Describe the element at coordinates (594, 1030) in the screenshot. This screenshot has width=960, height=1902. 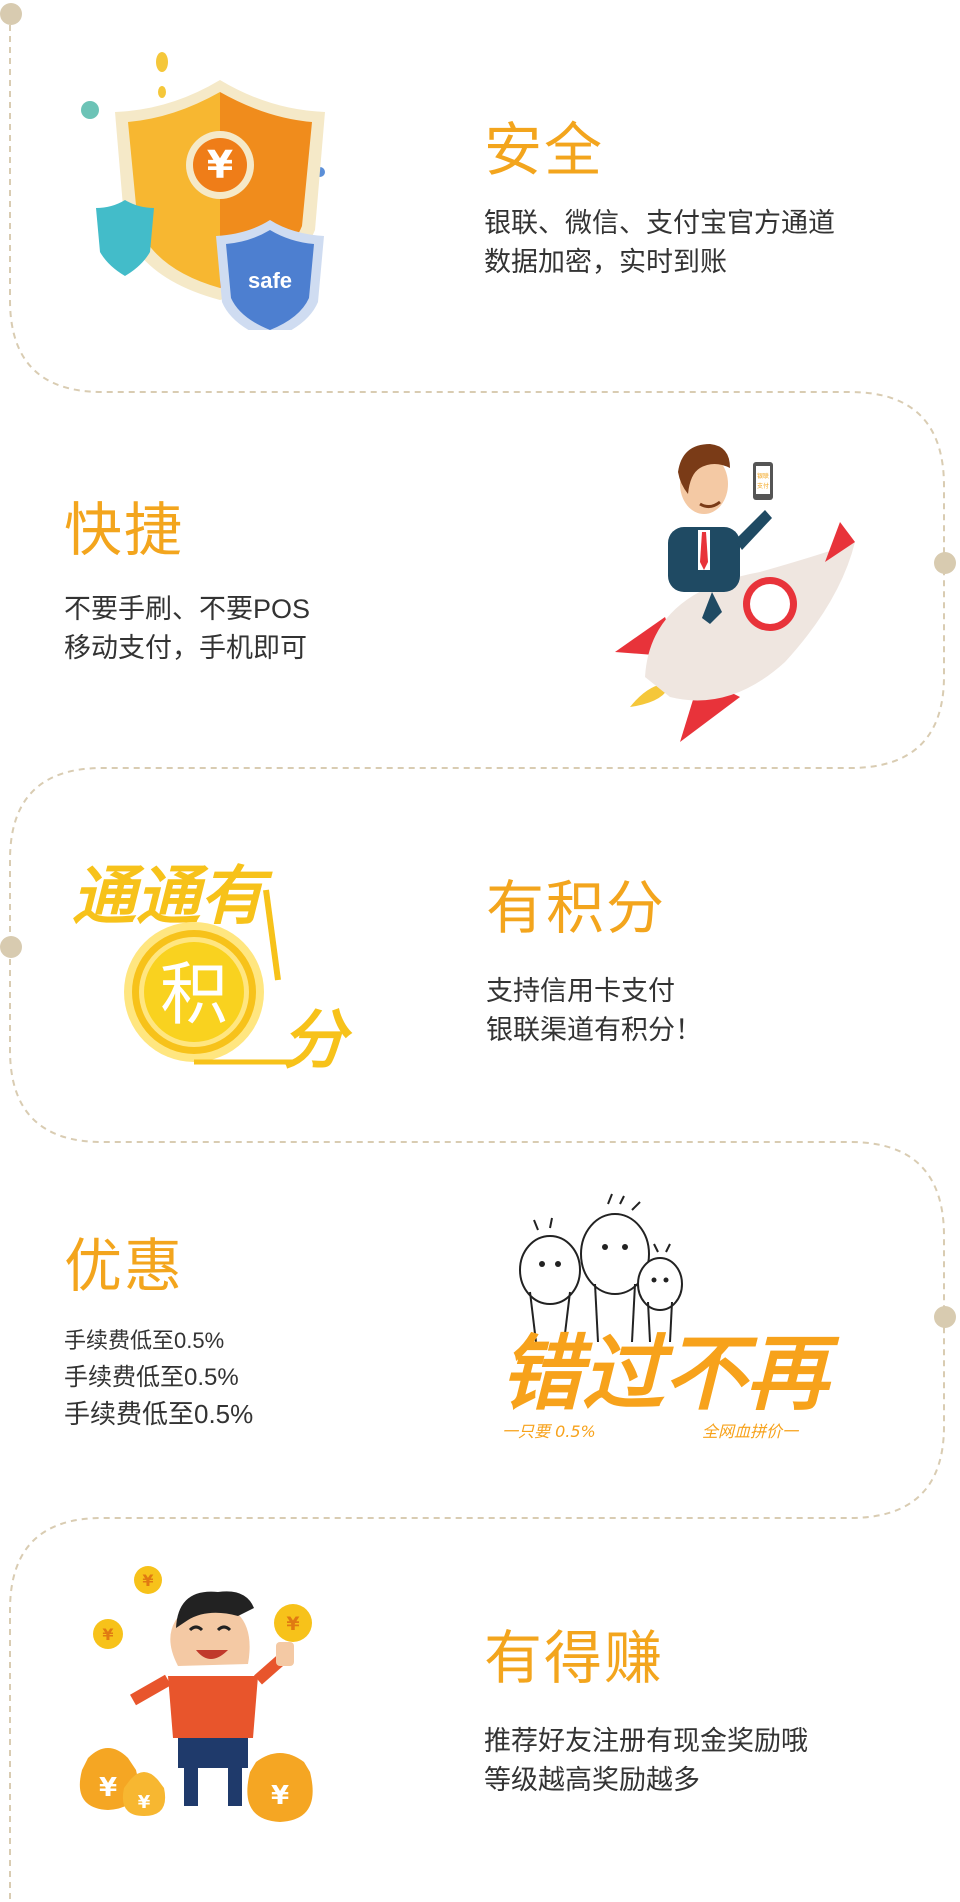
I see `feature-description-line: 银联渠道有积分！` at that location.